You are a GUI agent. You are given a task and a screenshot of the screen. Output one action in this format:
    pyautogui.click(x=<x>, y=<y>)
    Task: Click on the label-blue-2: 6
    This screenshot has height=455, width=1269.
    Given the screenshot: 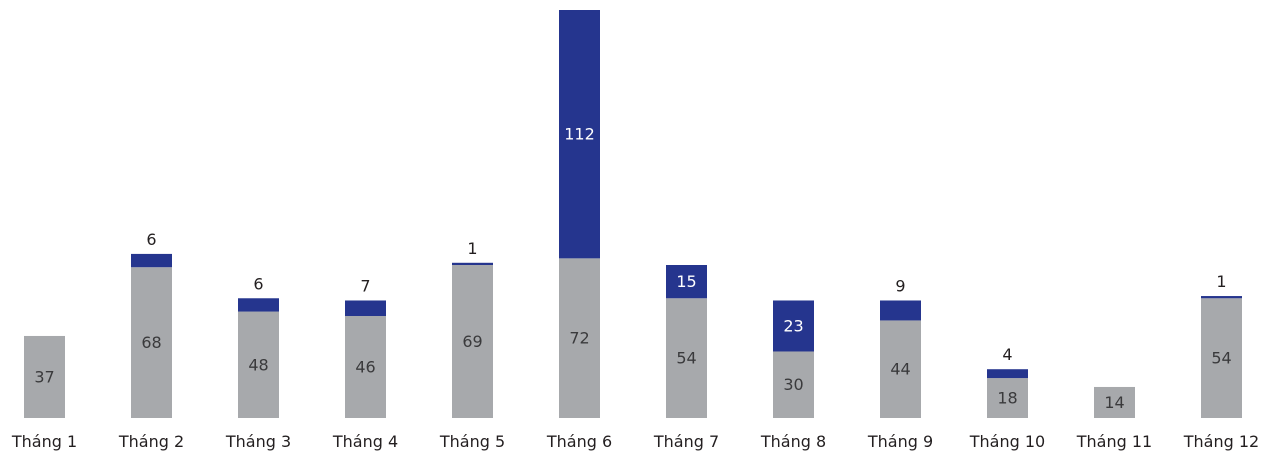 What is the action you would take?
    pyautogui.click(x=151, y=239)
    